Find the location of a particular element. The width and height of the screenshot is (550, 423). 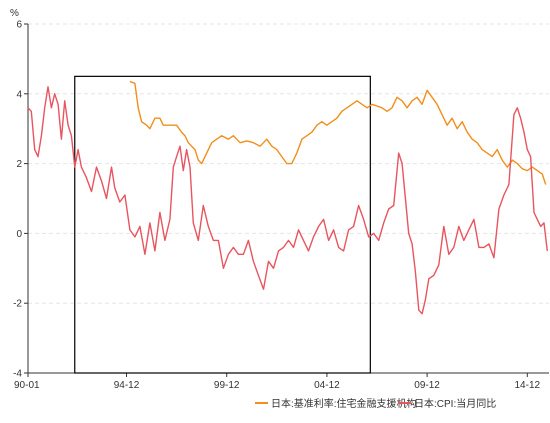

y-tick-label: 6 is located at coordinates (19, 25).